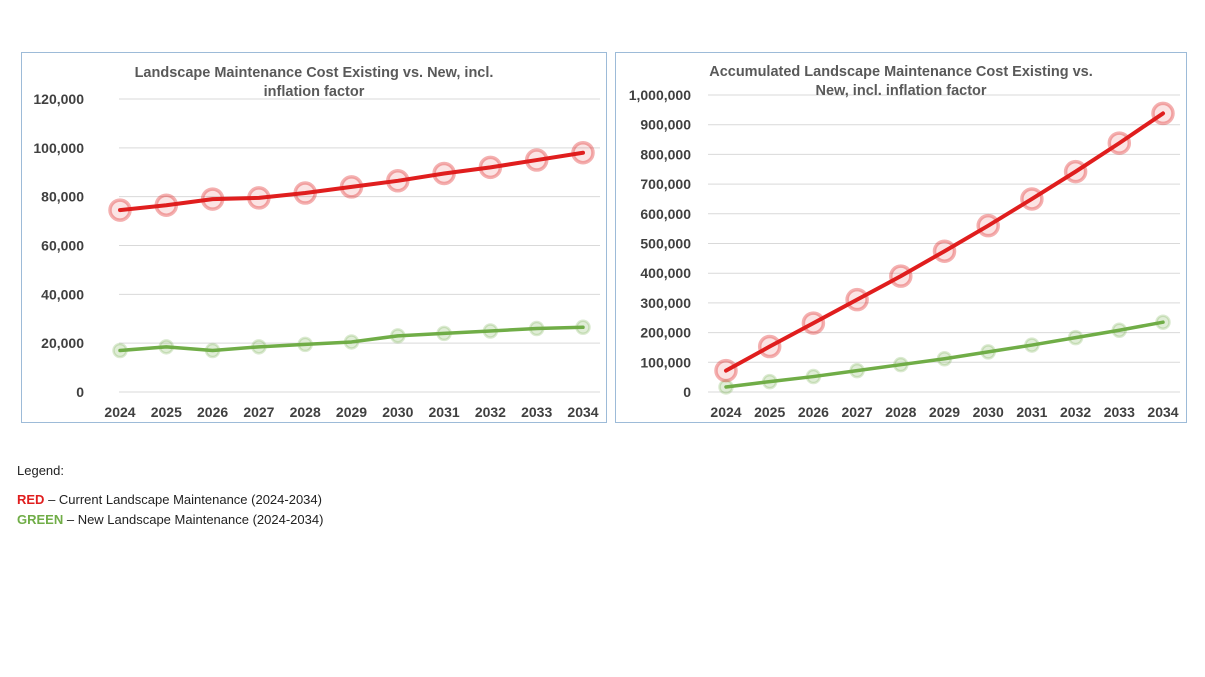  What do you see at coordinates (665, 303) in the screenshot?
I see `y-tick-label: 300,000` at bounding box center [665, 303].